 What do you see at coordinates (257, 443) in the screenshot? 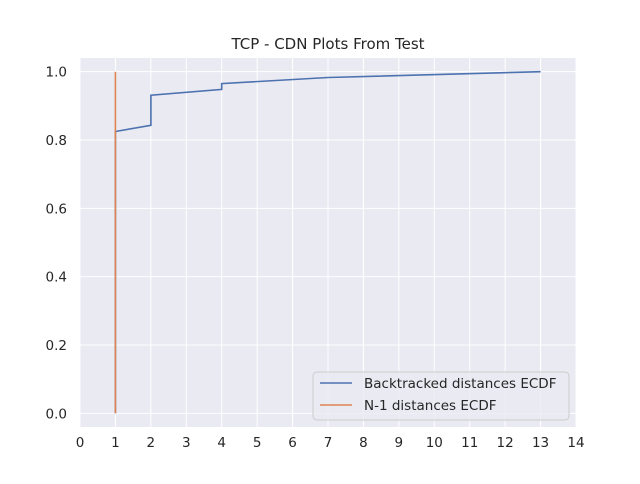
I see `x-tick-label: 5` at bounding box center [257, 443].